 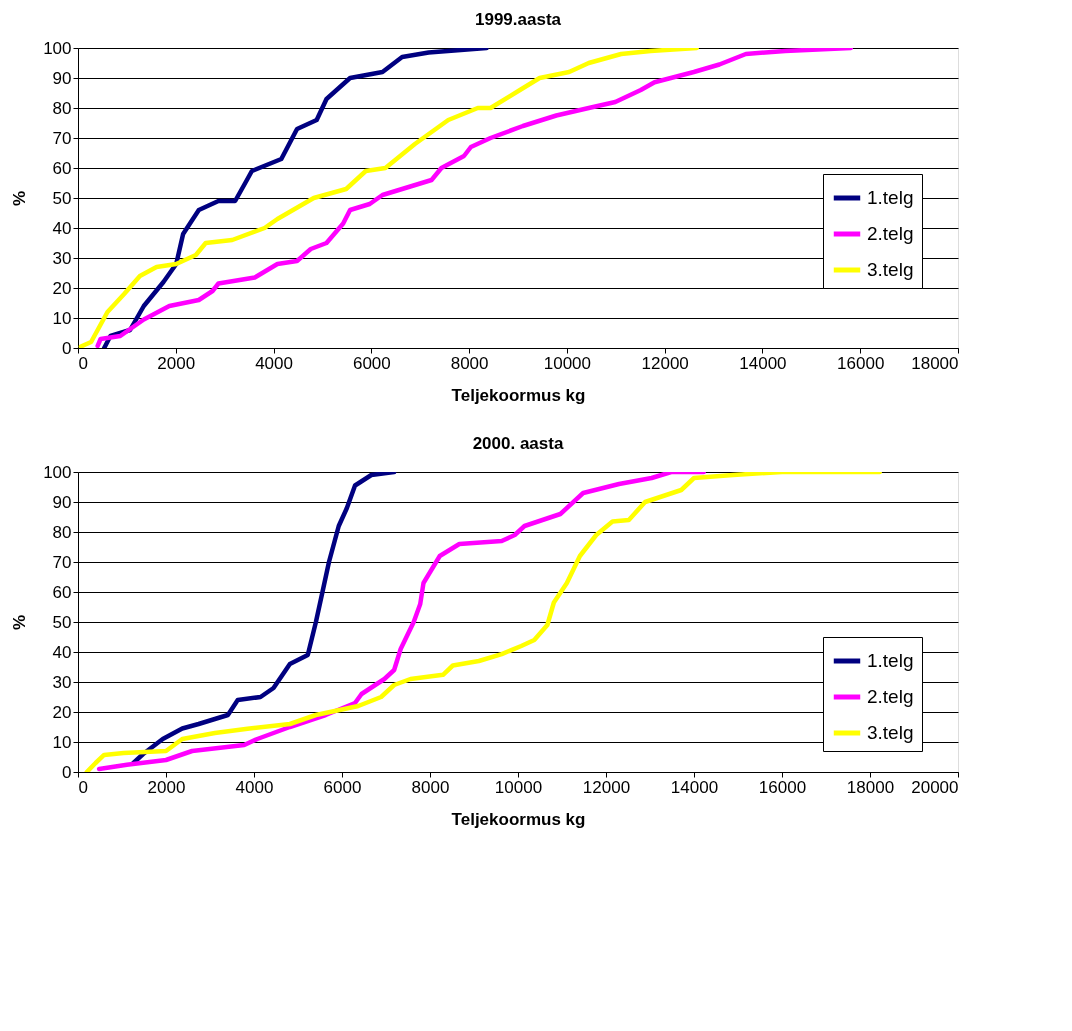 I want to click on x-tick-label: 20000, so click(x=935, y=787).